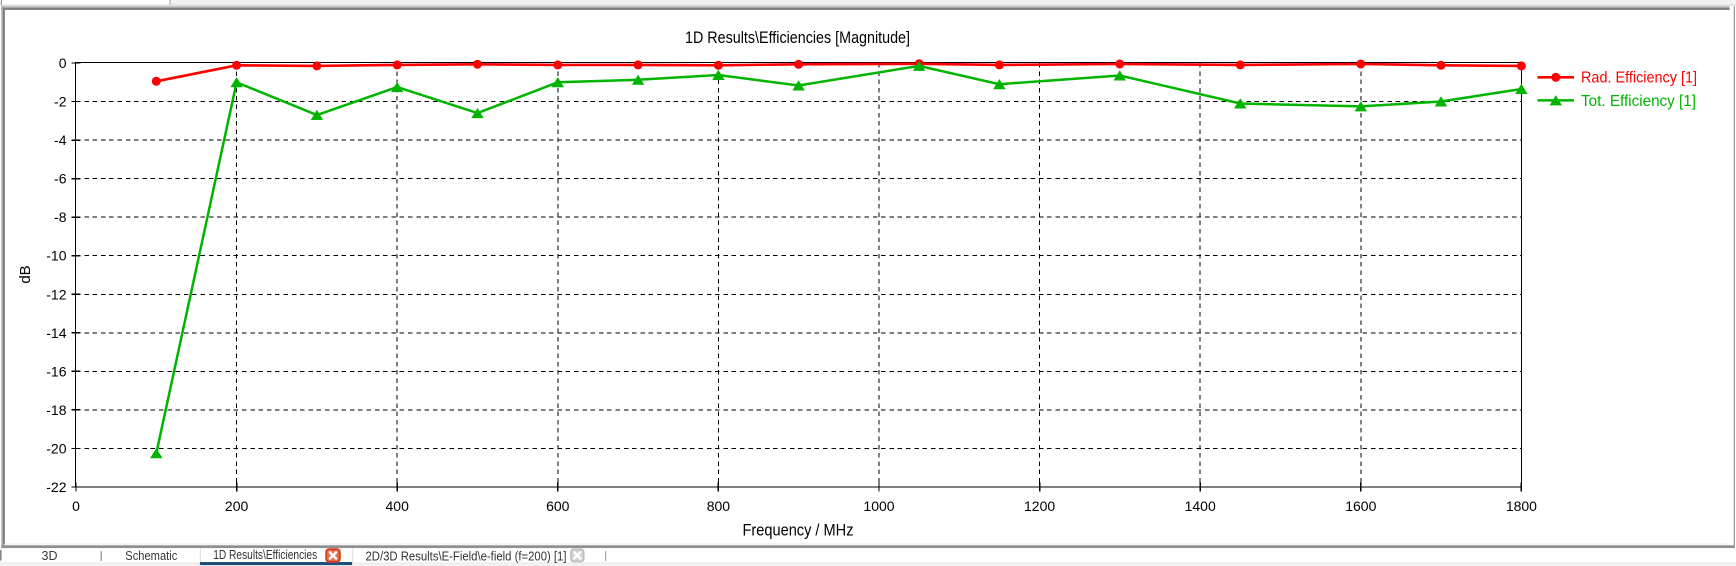 The image size is (1736, 566). What do you see at coordinates (60, 217) in the screenshot?
I see `svg-text: -8` at bounding box center [60, 217].